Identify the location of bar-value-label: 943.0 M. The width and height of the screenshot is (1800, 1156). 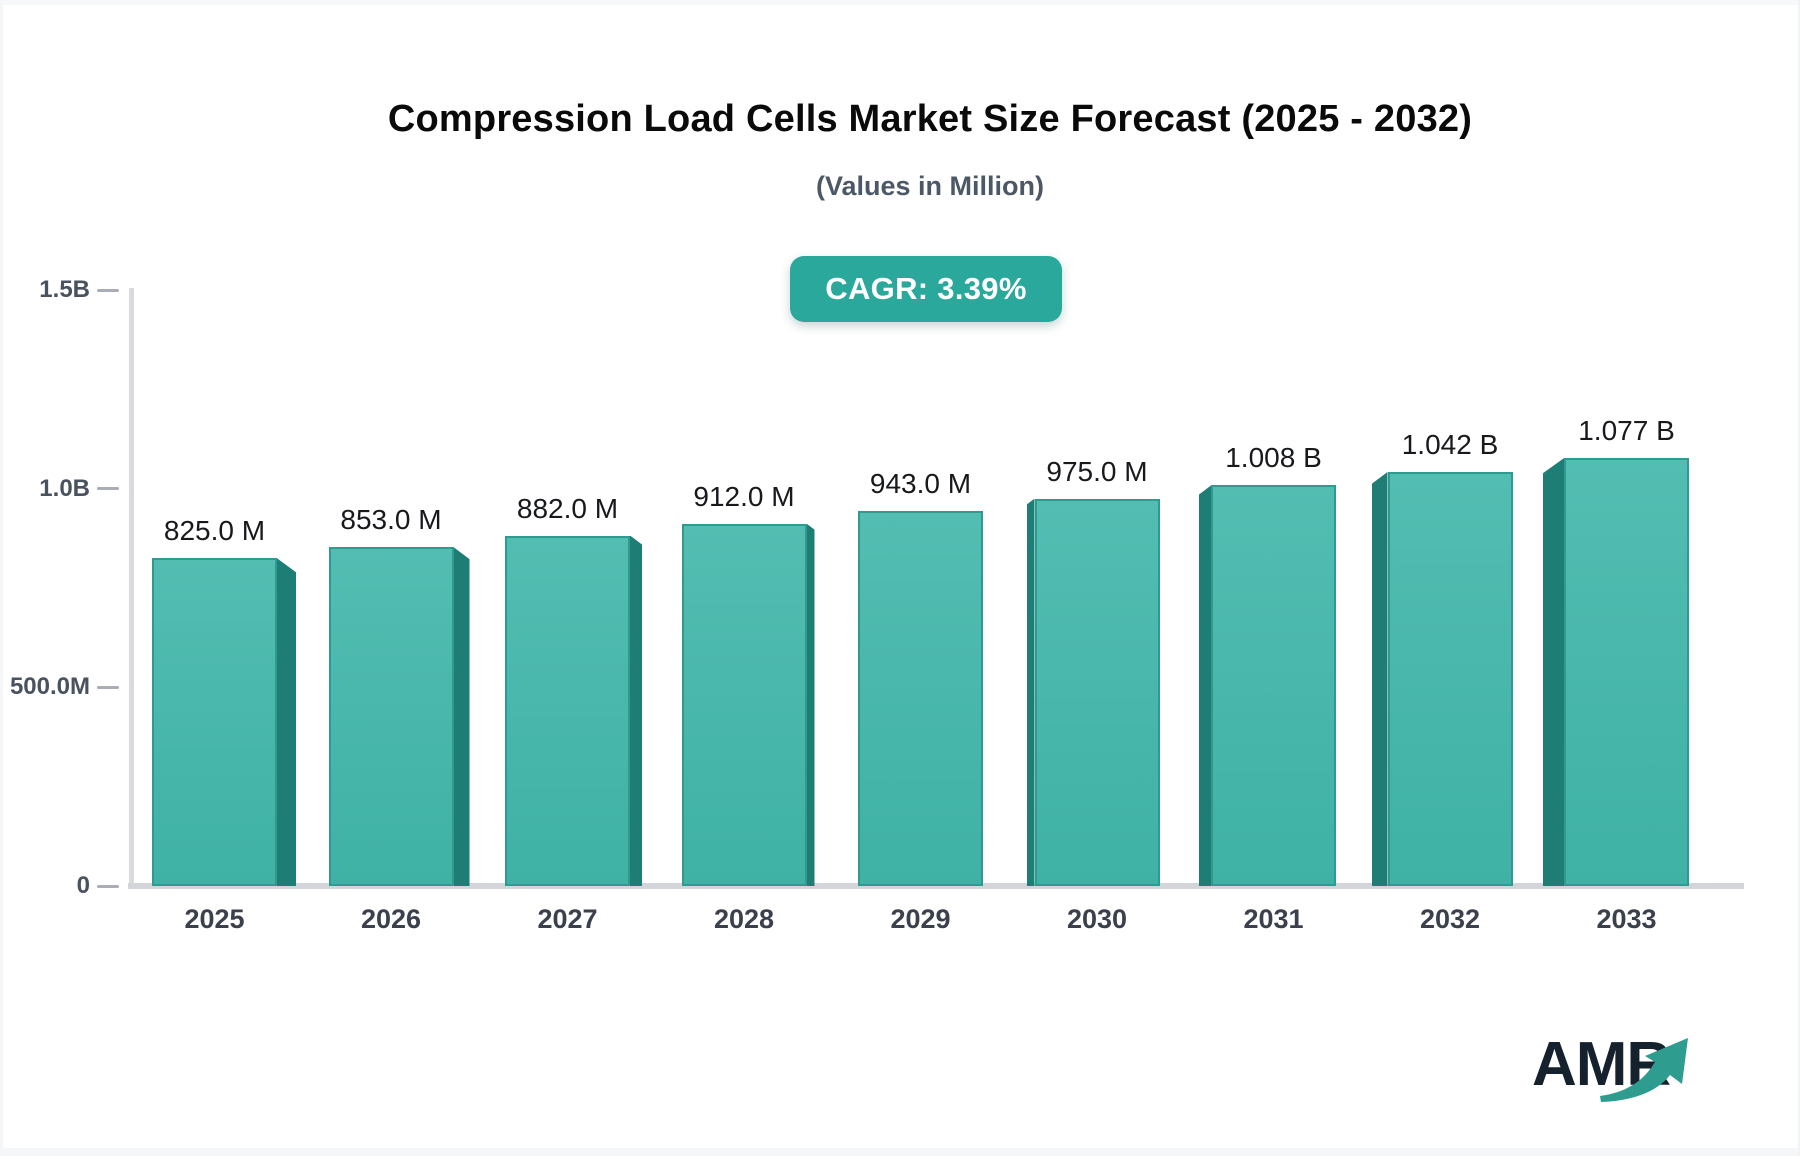
(920, 484).